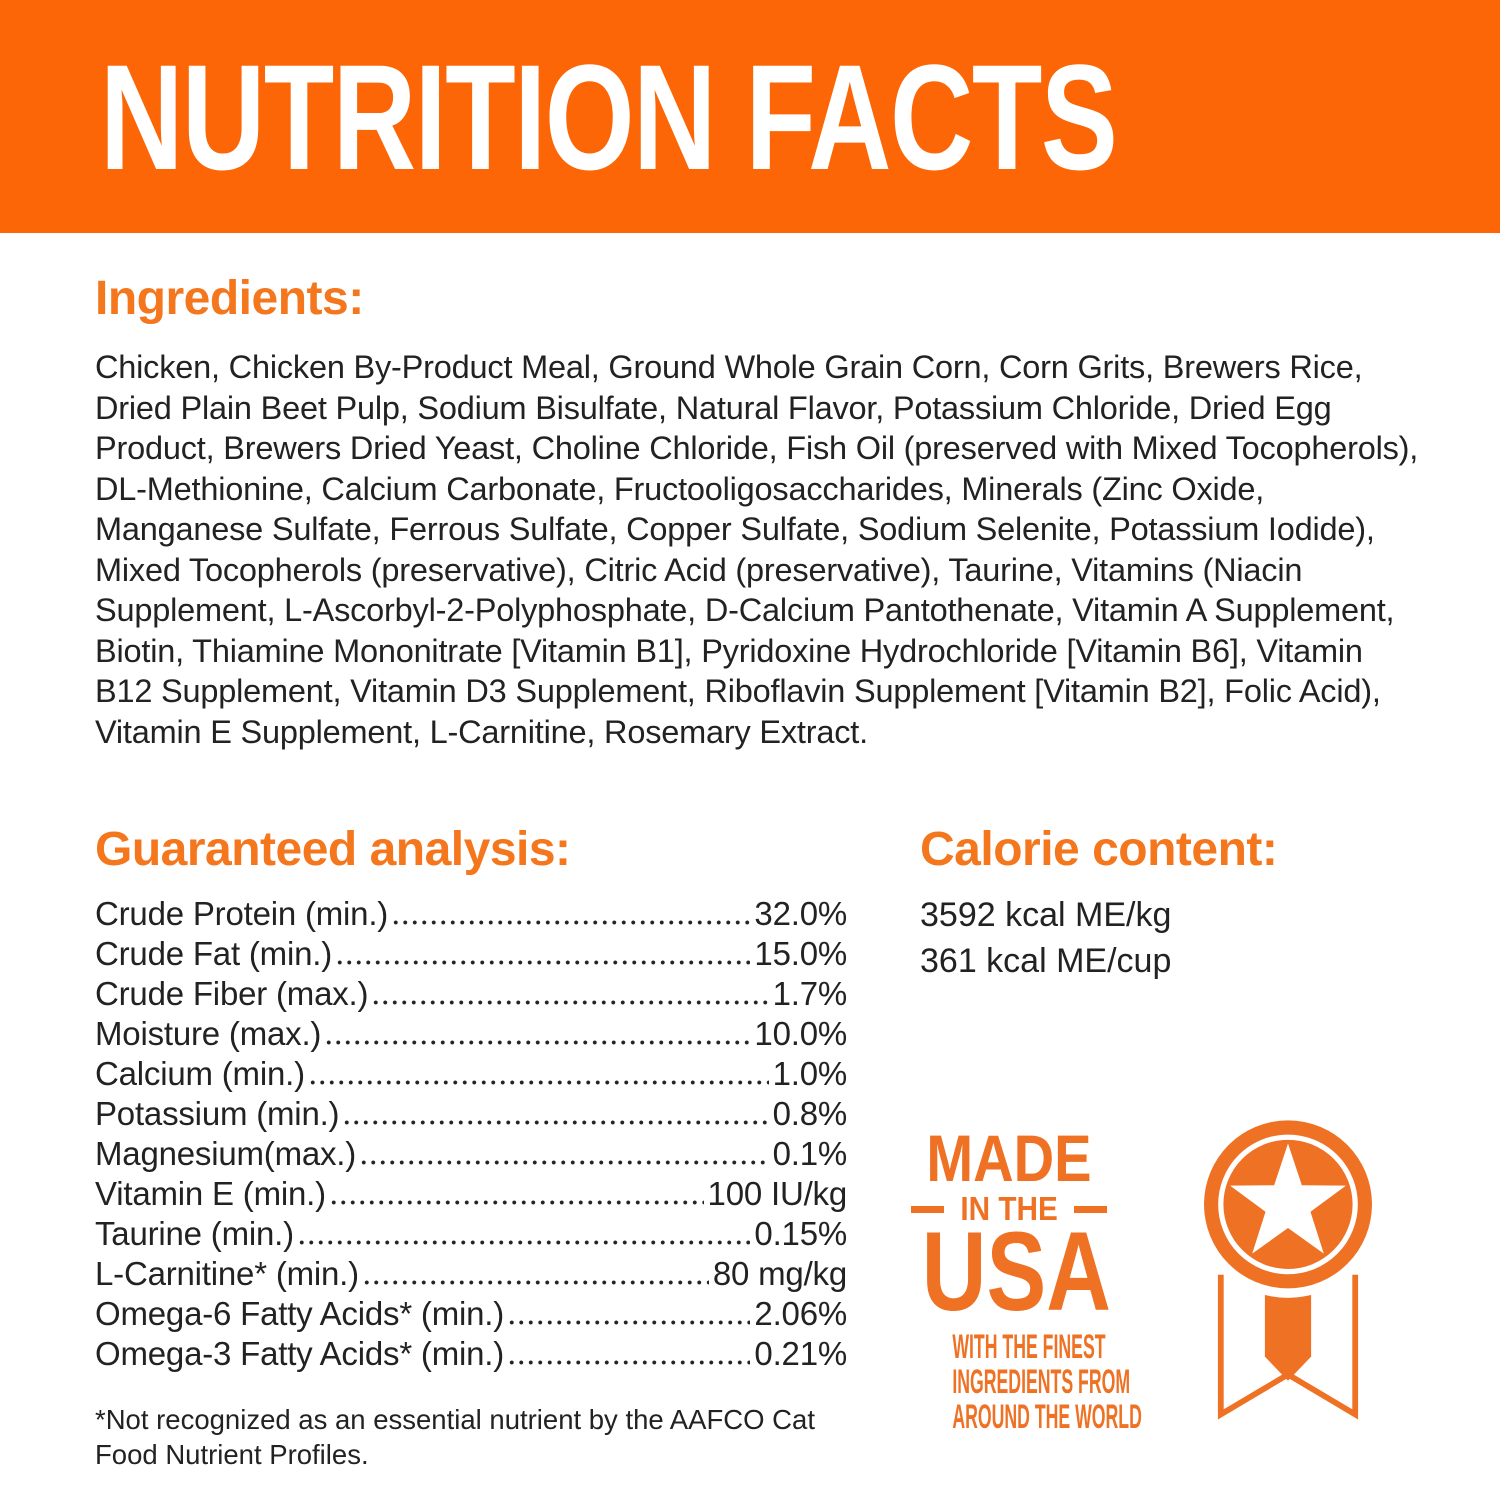 This screenshot has width=1500, height=1500. I want to click on analysis-row: Crude Protein (min.) 32.0%, so click(471, 914).